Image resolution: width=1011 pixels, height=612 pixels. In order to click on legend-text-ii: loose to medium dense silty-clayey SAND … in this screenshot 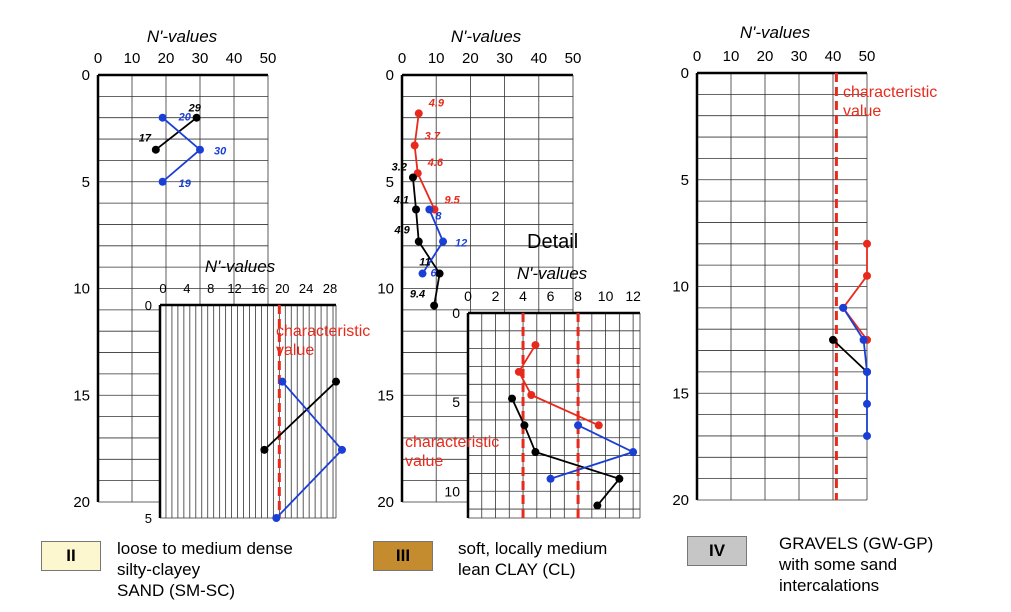, I will do `click(205, 569)`.